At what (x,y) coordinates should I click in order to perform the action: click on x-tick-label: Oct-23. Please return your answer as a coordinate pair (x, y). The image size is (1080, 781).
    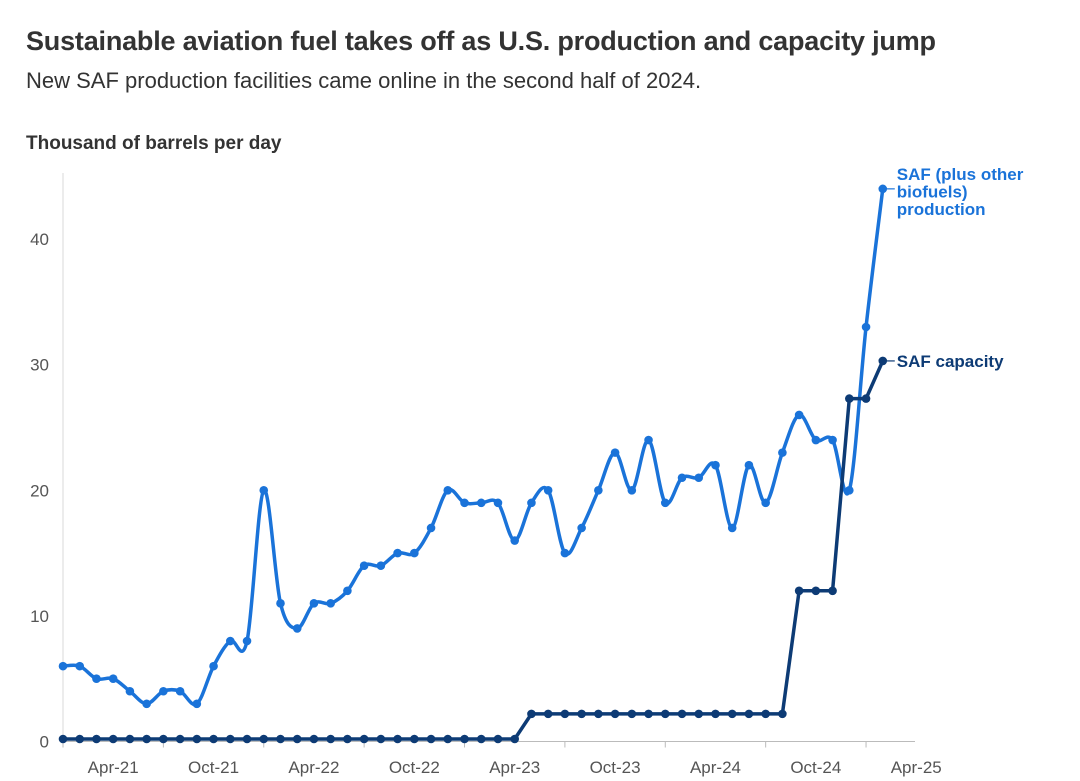
    Looking at the image, I should click on (615, 767).